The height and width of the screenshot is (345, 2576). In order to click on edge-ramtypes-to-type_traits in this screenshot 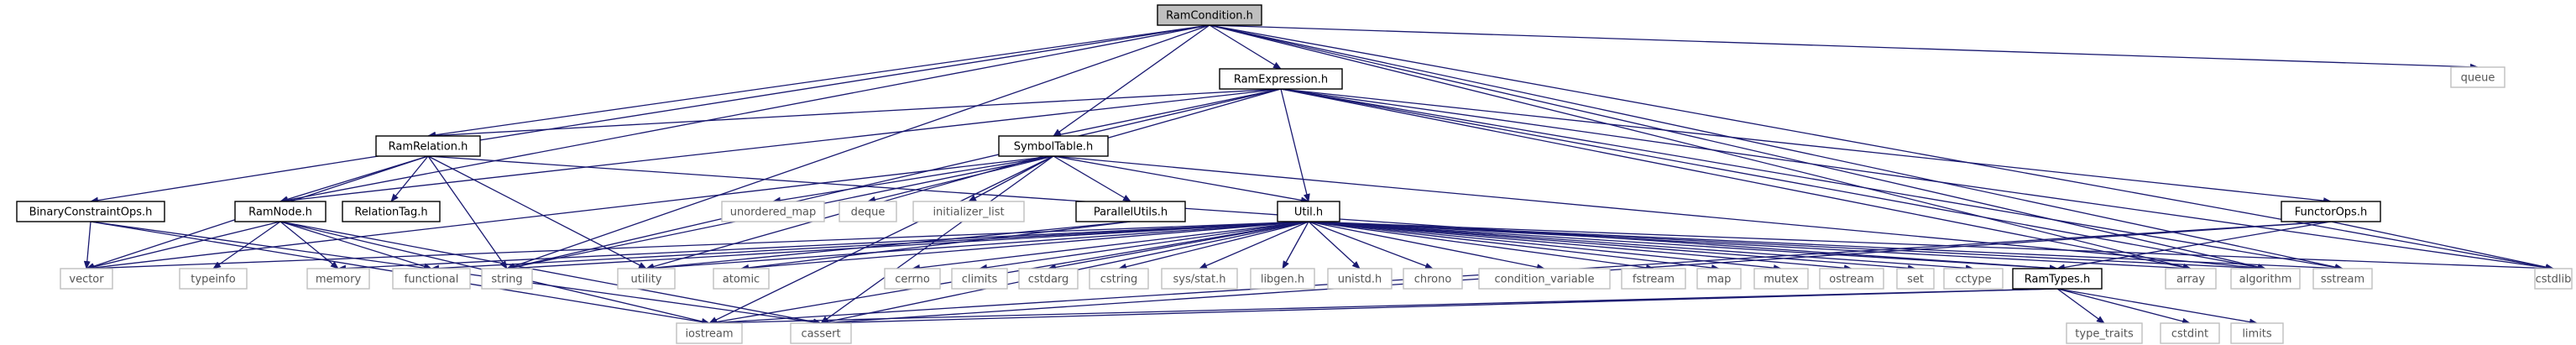, I will do `click(2080, 306)`.